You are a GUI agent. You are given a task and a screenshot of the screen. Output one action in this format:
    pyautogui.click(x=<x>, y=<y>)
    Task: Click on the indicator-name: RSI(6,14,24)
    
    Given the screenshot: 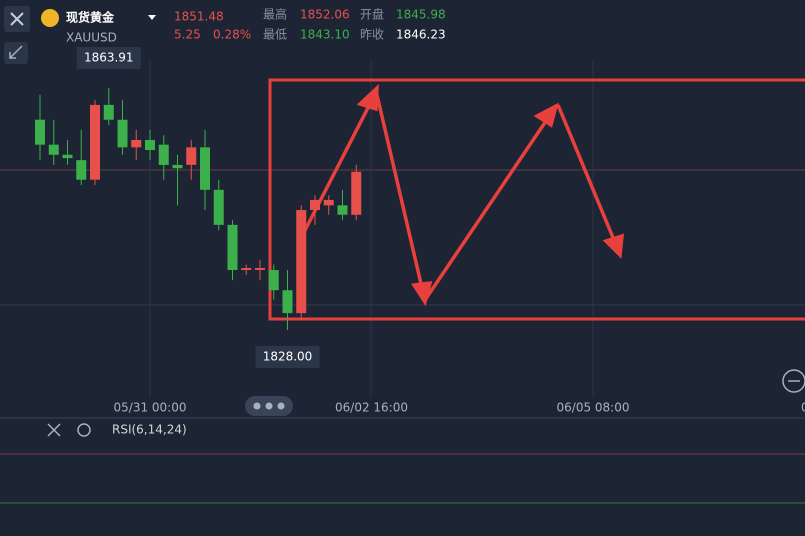 What is the action you would take?
    pyautogui.click(x=149, y=430)
    